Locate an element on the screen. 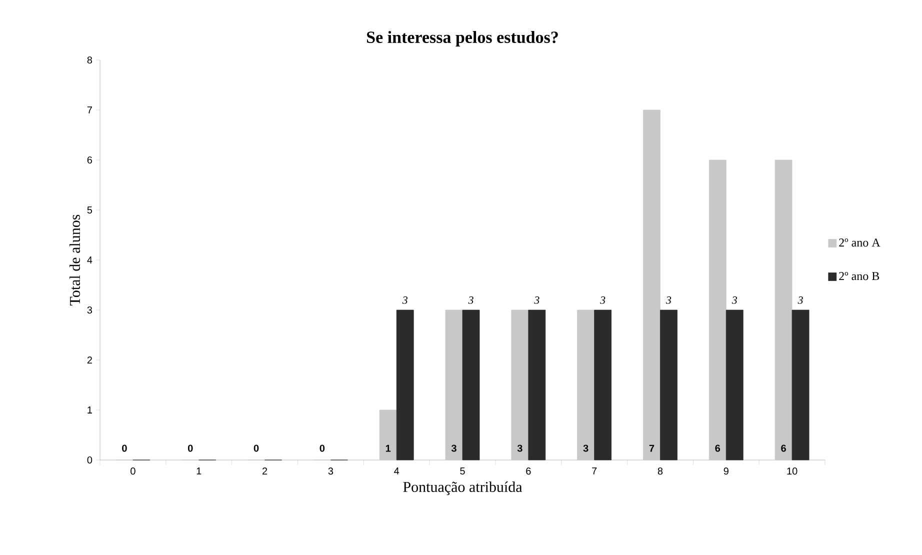 This screenshot has width=922, height=555. legend-label: 2º ano B is located at coordinates (859, 276).